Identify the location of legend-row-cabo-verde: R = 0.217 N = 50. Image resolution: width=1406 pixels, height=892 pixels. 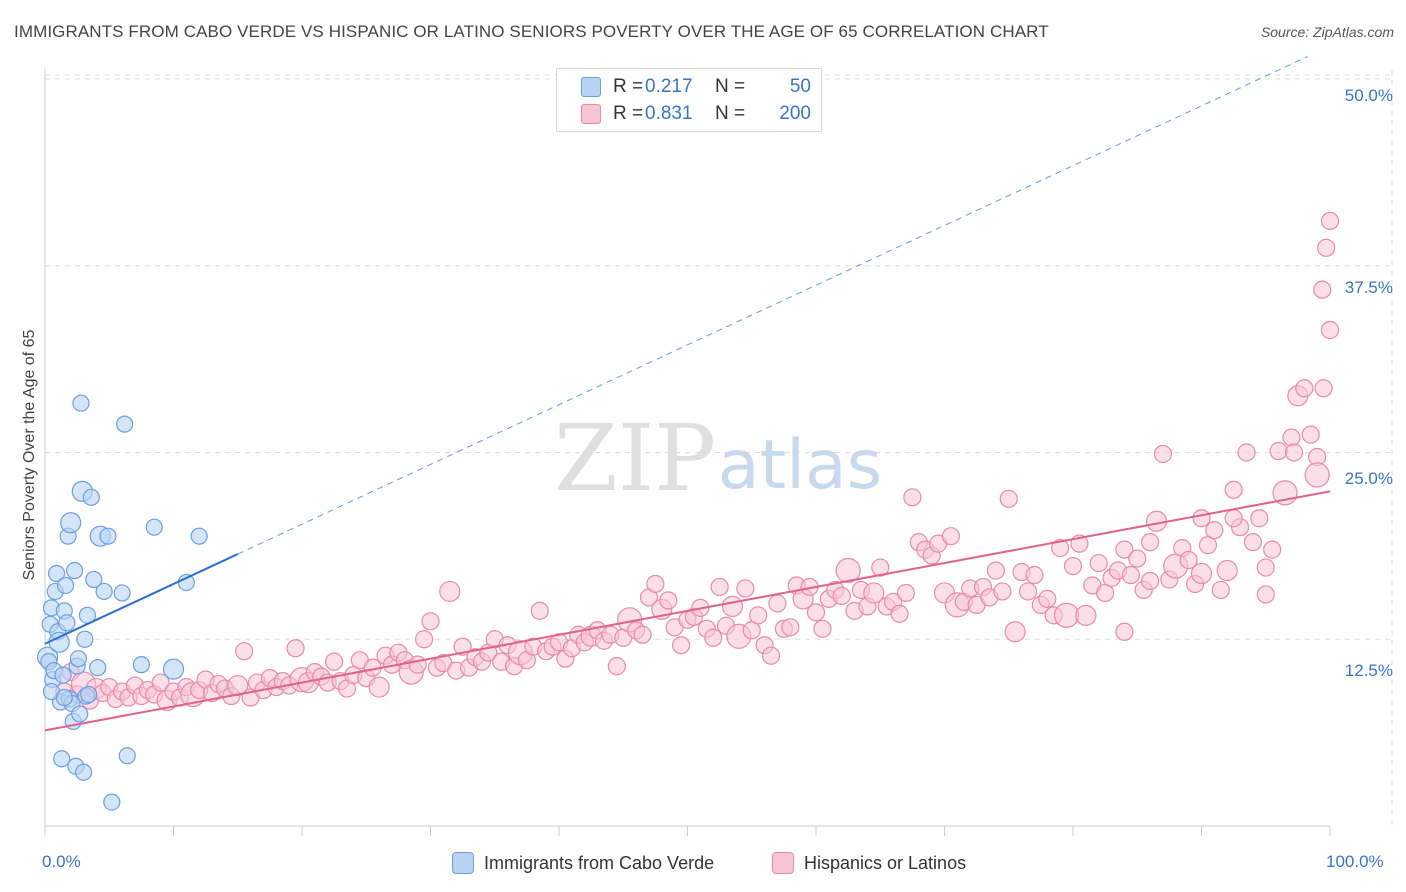
(696, 87).